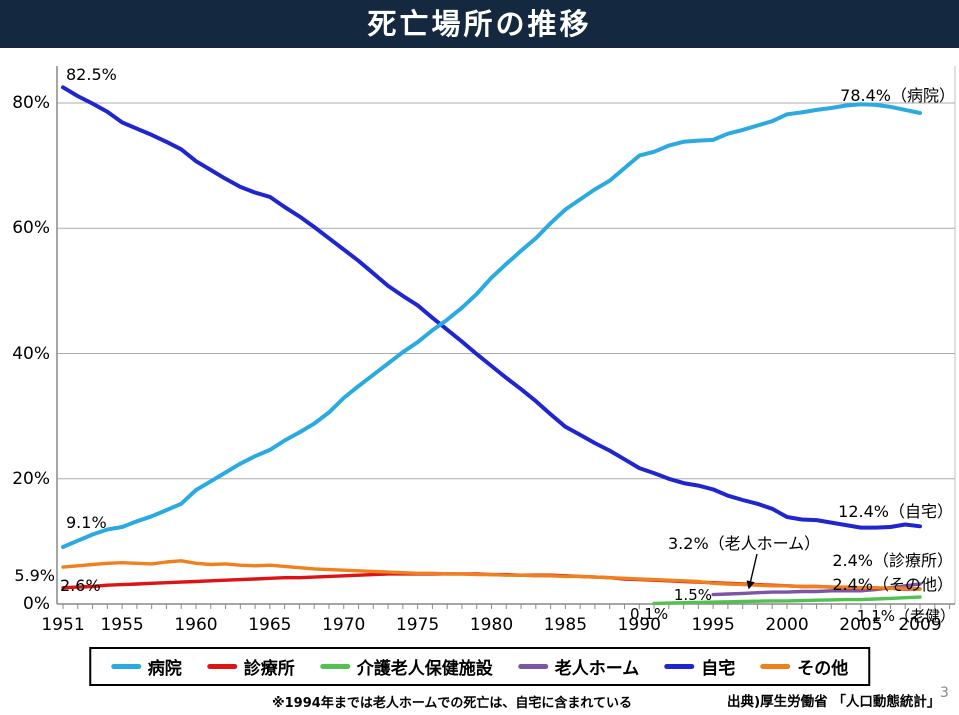 The image size is (959, 715). What do you see at coordinates (787, 625) in the screenshot?
I see `x-label-2000: 2000` at bounding box center [787, 625].